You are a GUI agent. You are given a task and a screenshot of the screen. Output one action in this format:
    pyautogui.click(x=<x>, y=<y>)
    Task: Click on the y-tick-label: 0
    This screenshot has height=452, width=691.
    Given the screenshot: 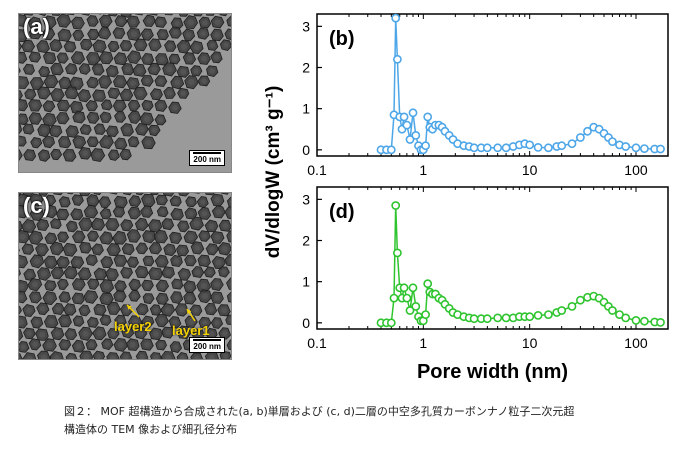 What is the action you would take?
    pyautogui.click(x=306, y=150)
    